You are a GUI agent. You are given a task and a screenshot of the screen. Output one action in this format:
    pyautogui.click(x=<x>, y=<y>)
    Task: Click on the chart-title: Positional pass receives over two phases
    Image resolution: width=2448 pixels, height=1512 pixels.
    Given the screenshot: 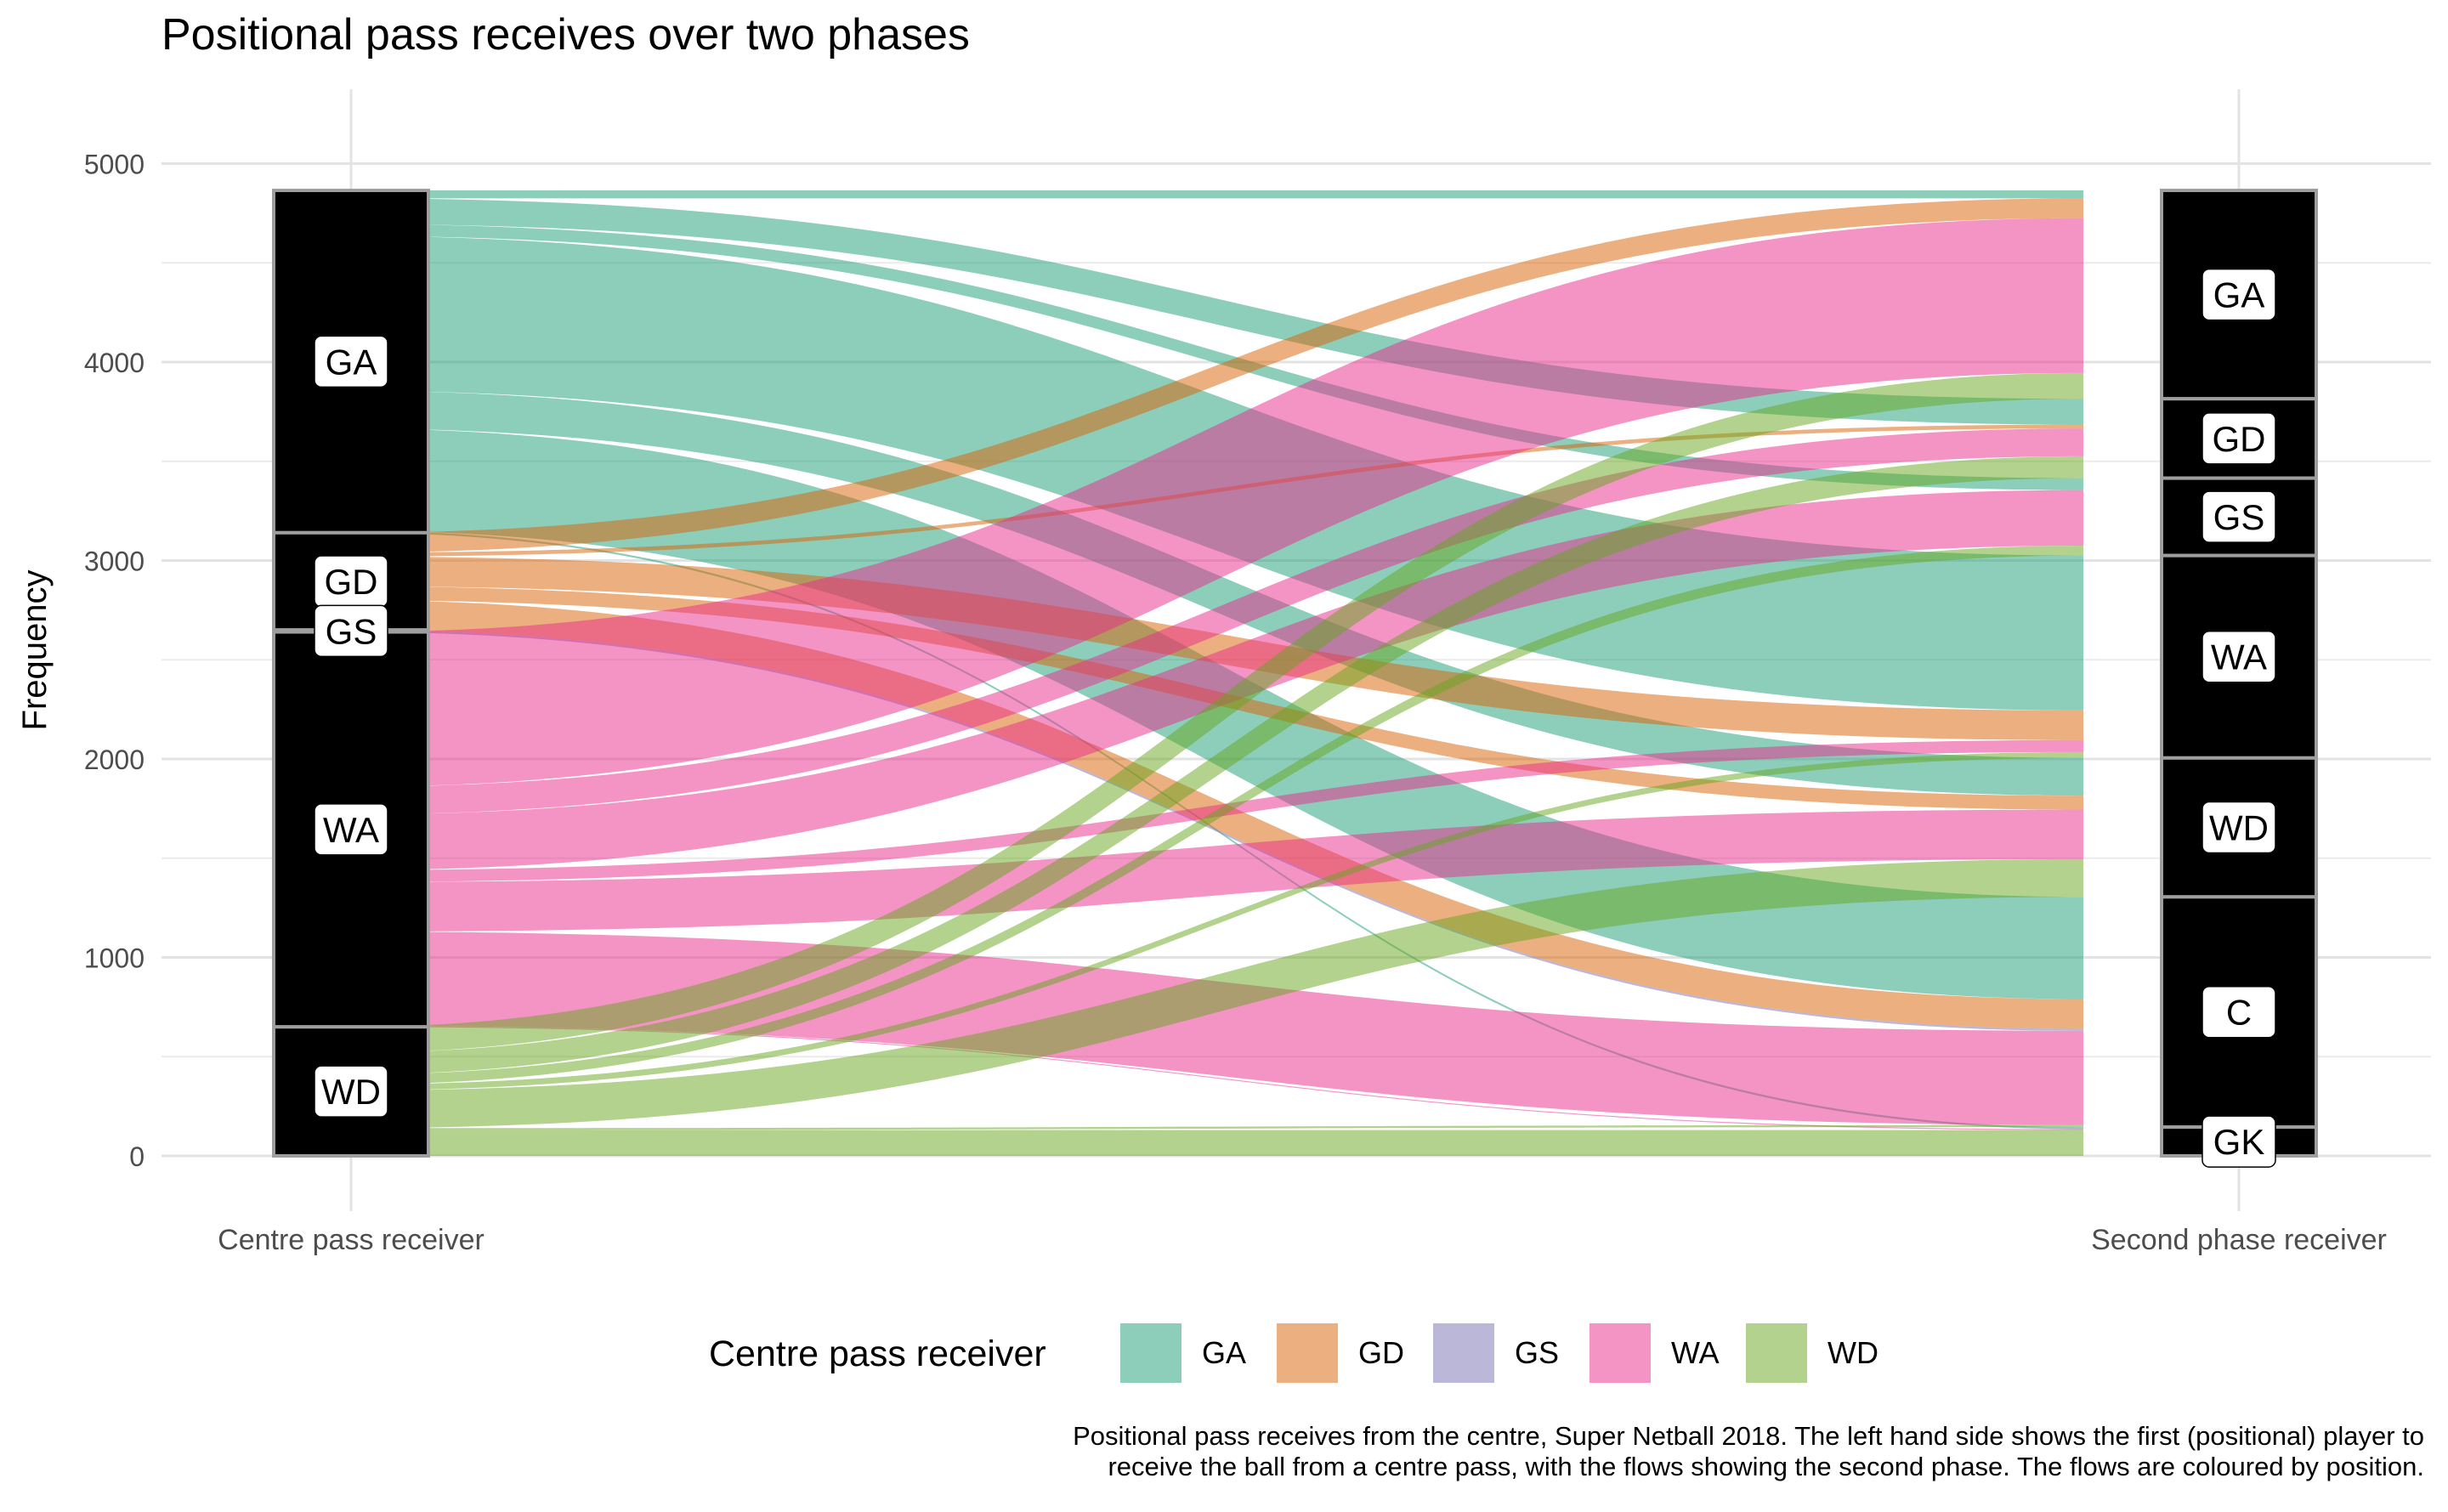 What is the action you would take?
    pyautogui.click(x=566, y=34)
    